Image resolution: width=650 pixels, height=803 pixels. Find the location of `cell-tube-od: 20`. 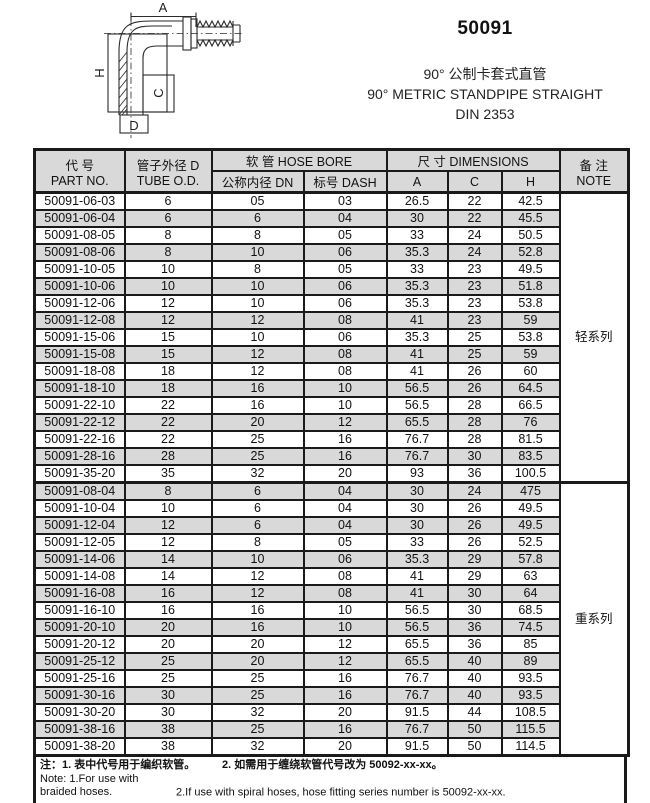

cell-tube-od: 20 is located at coordinates (168, 644).